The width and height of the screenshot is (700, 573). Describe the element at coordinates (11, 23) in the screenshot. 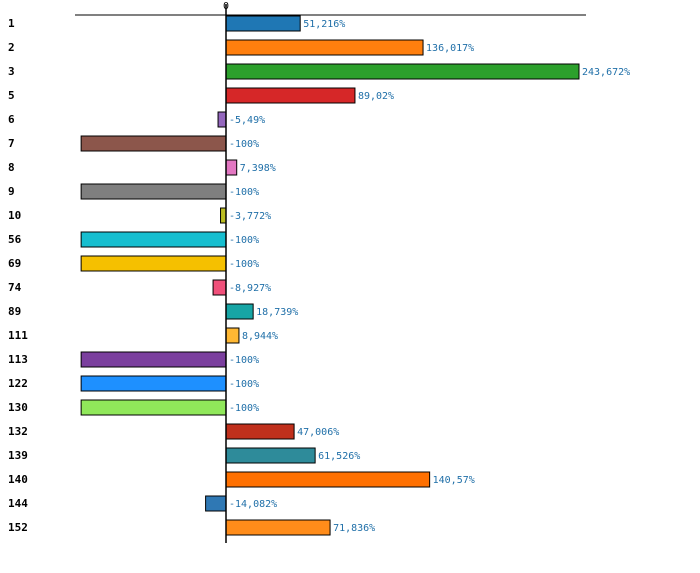

I see `category-label: 1` at that location.